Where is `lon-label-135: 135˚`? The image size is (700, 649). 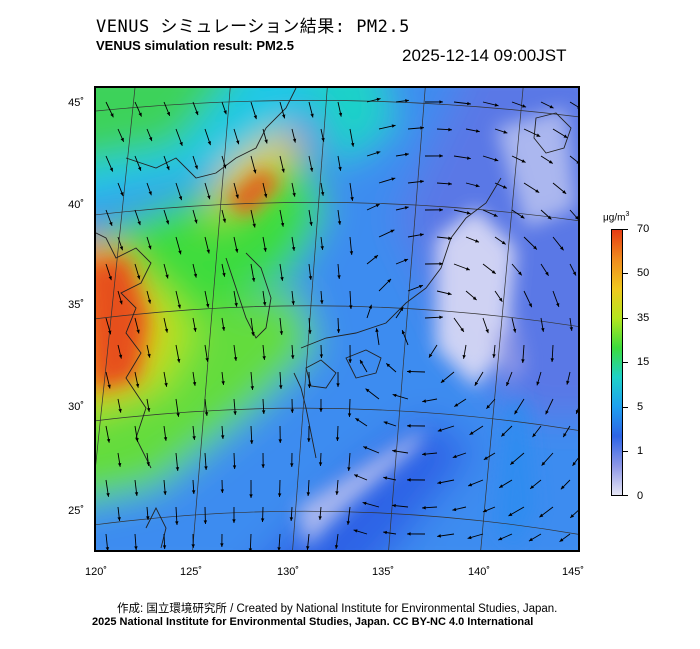 lon-label-135: 135˚ is located at coordinates (383, 572).